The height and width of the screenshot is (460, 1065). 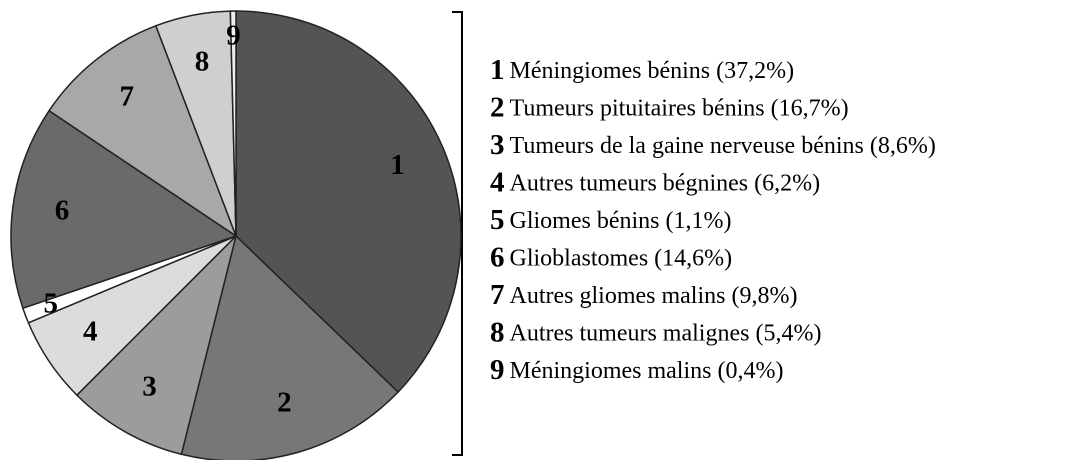 I want to click on legend-label: Méningiomes malins, so click(x=611, y=371).